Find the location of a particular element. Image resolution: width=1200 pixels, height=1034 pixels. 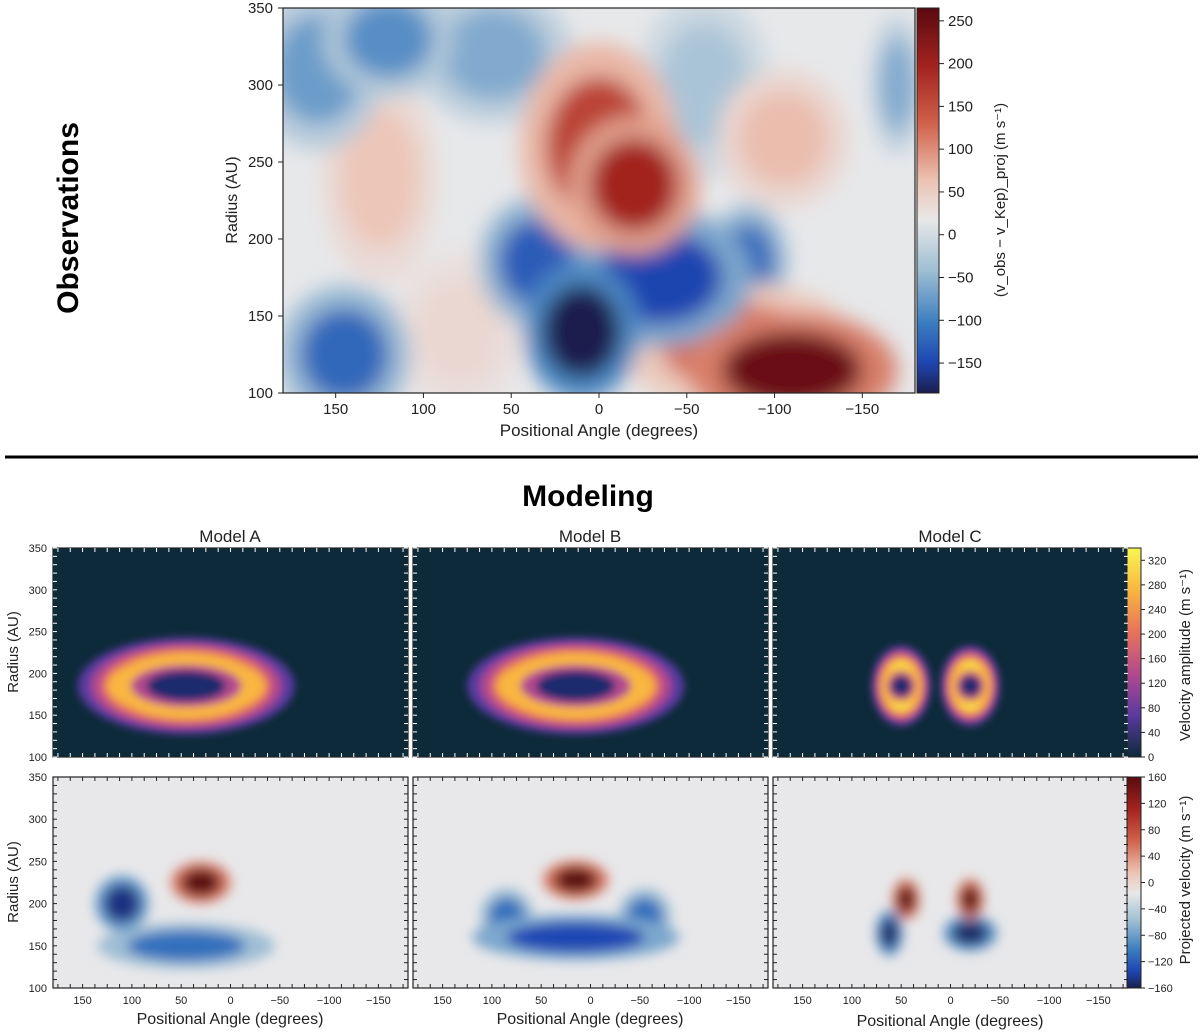

observations-cbar-tick-label-1: 200 is located at coordinates (960, 64).